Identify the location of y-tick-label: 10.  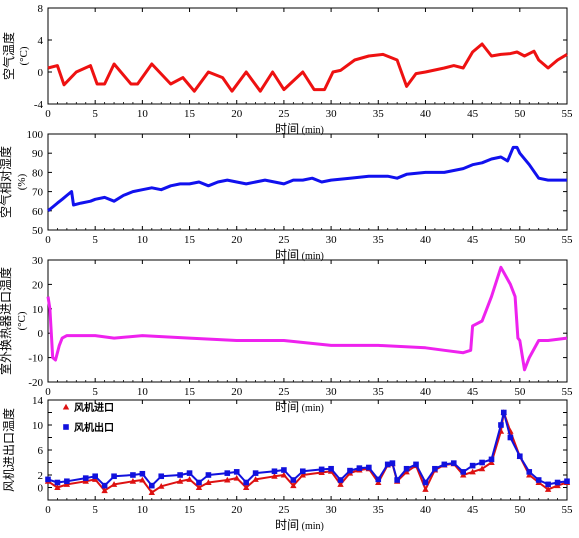
(38, 310).